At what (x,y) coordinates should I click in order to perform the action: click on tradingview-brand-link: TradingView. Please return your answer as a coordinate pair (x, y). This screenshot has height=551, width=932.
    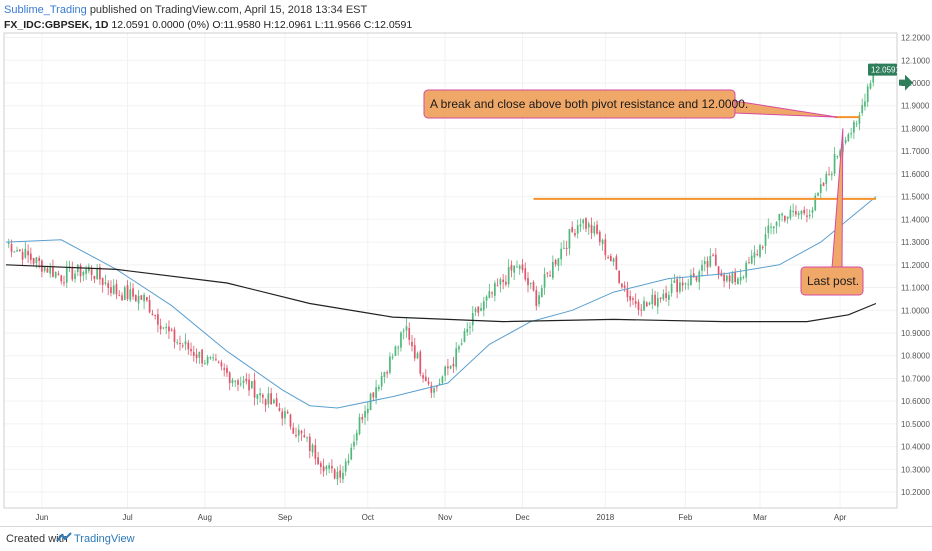
    Looking at the image, I should click on (104, 539).